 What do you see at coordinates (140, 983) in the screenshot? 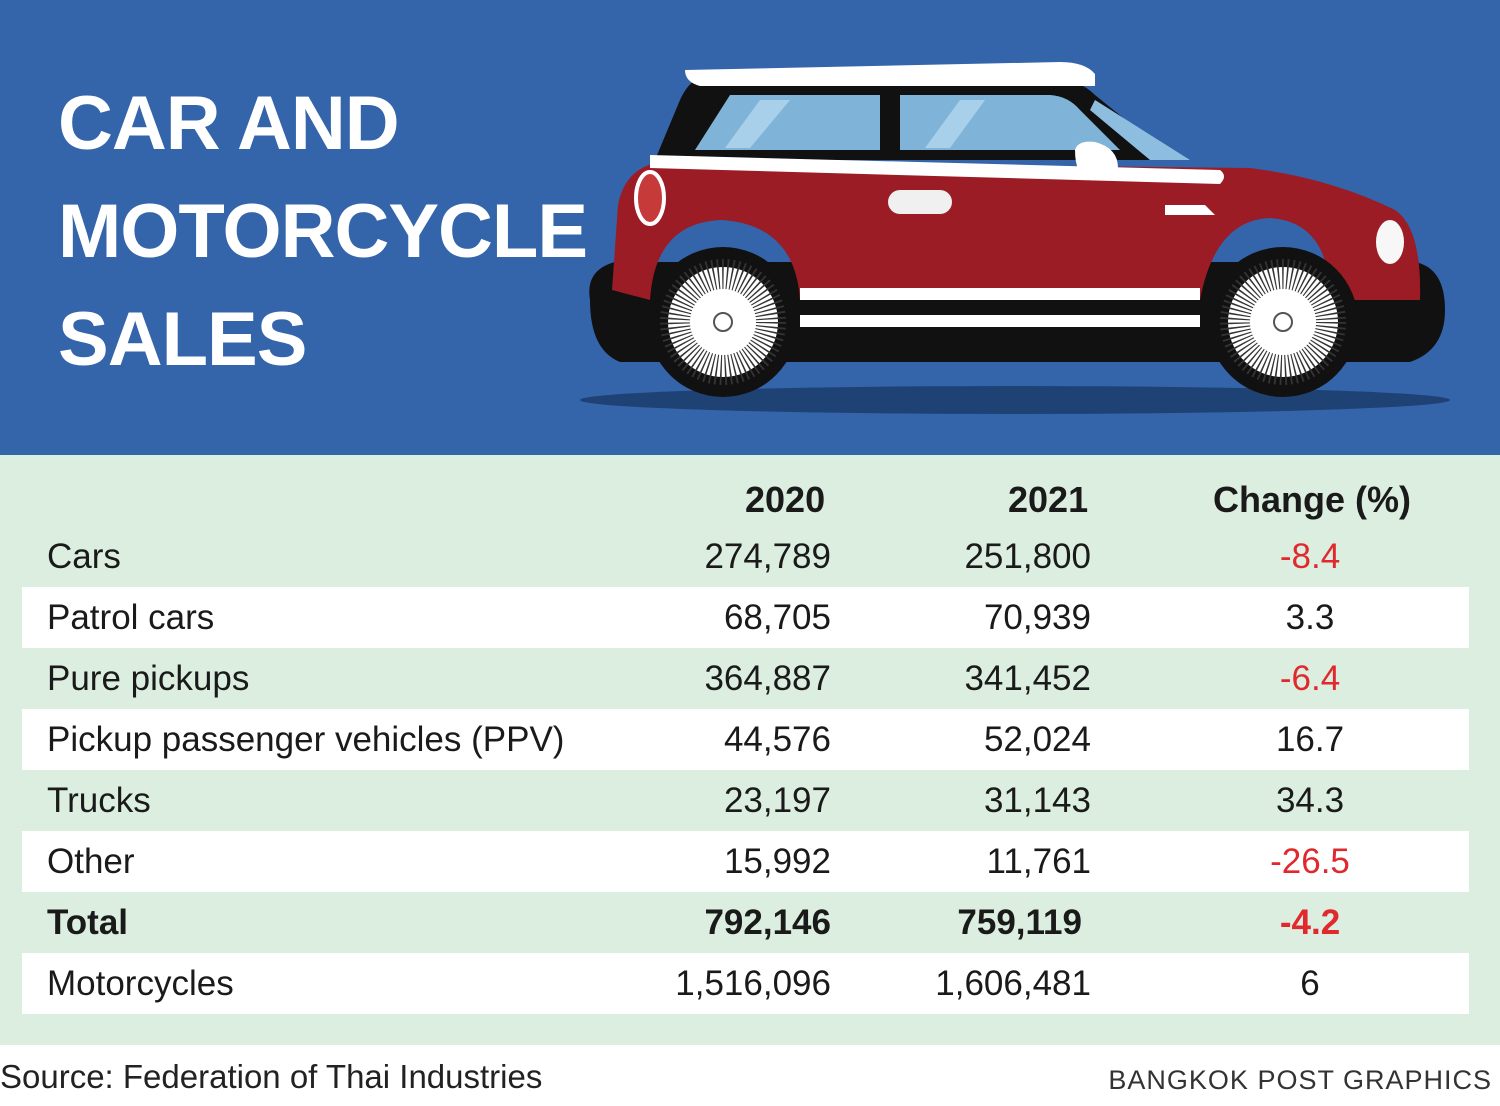
I see `row-label: Motorcycles` at bounding box center [140, 983].